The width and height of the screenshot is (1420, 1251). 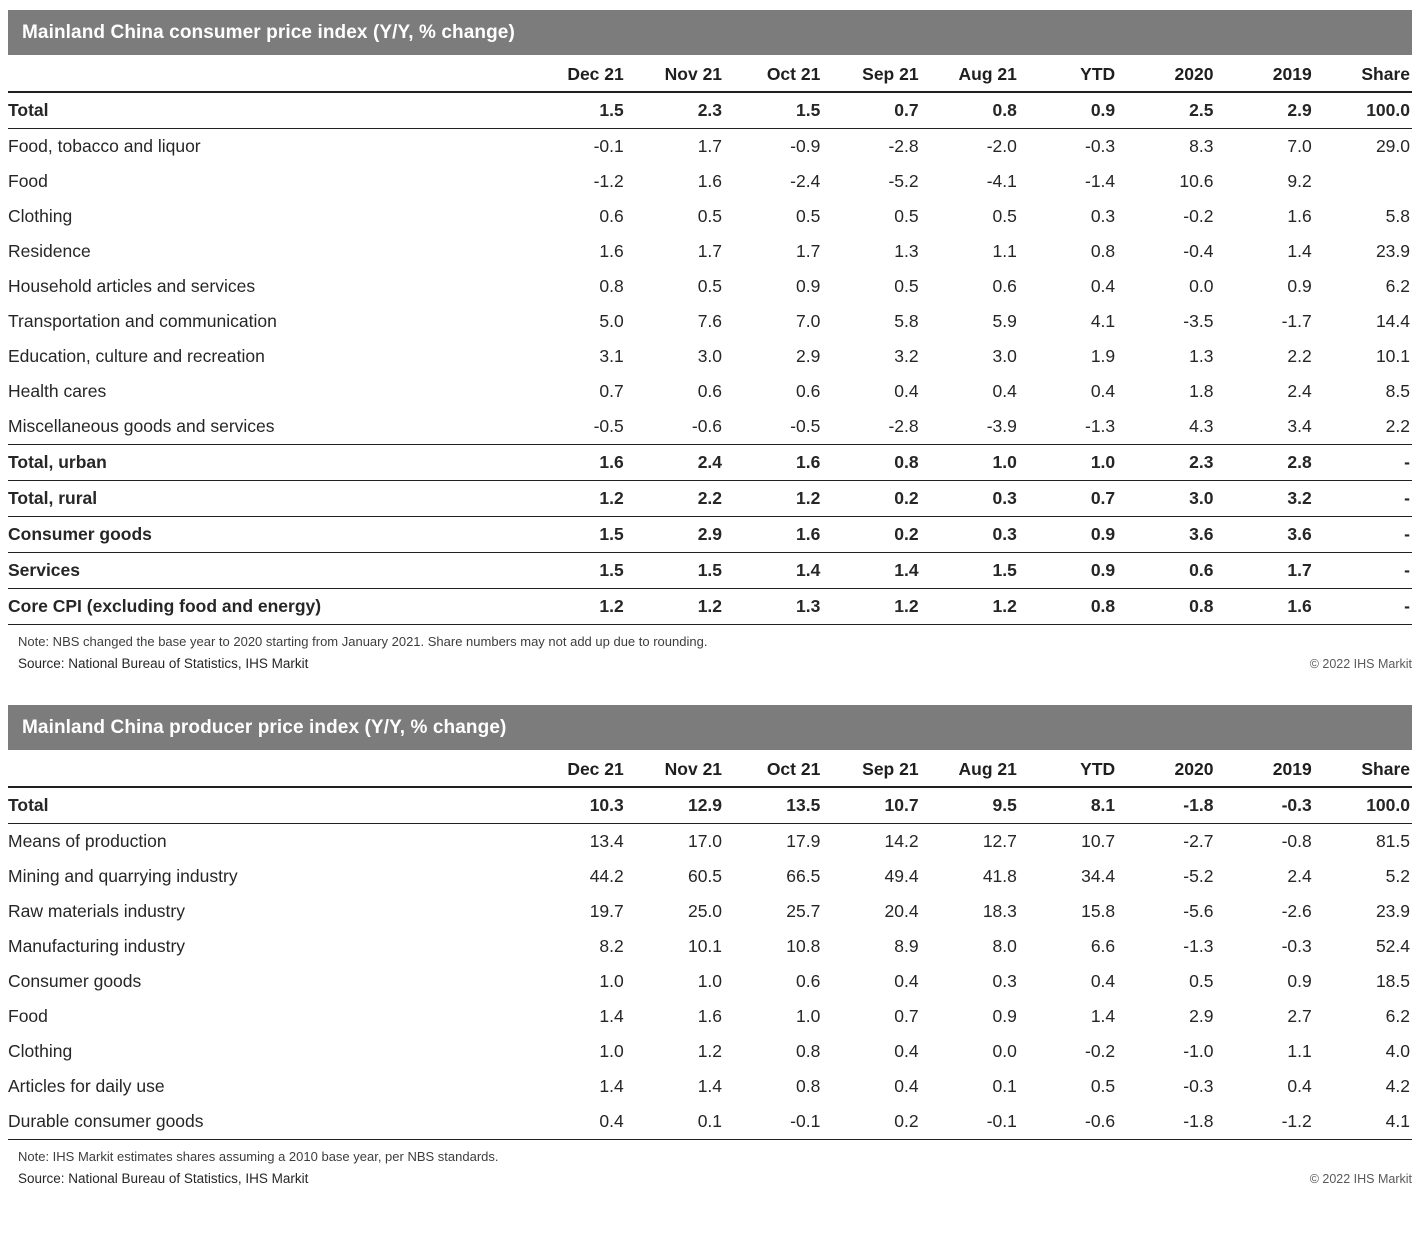 I want to click on cell-value: -1.8, so click(x=1166, y=1122).